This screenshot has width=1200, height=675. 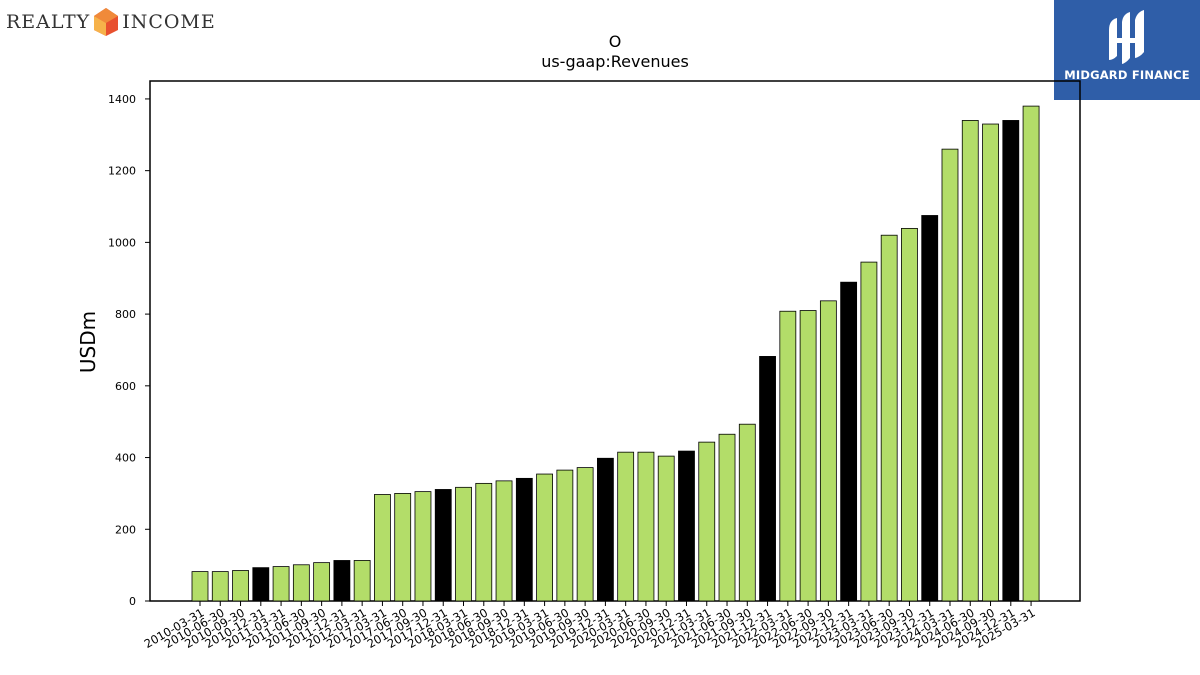 I want to click on y-tick-label: 1000, so click(x=122, y=242).